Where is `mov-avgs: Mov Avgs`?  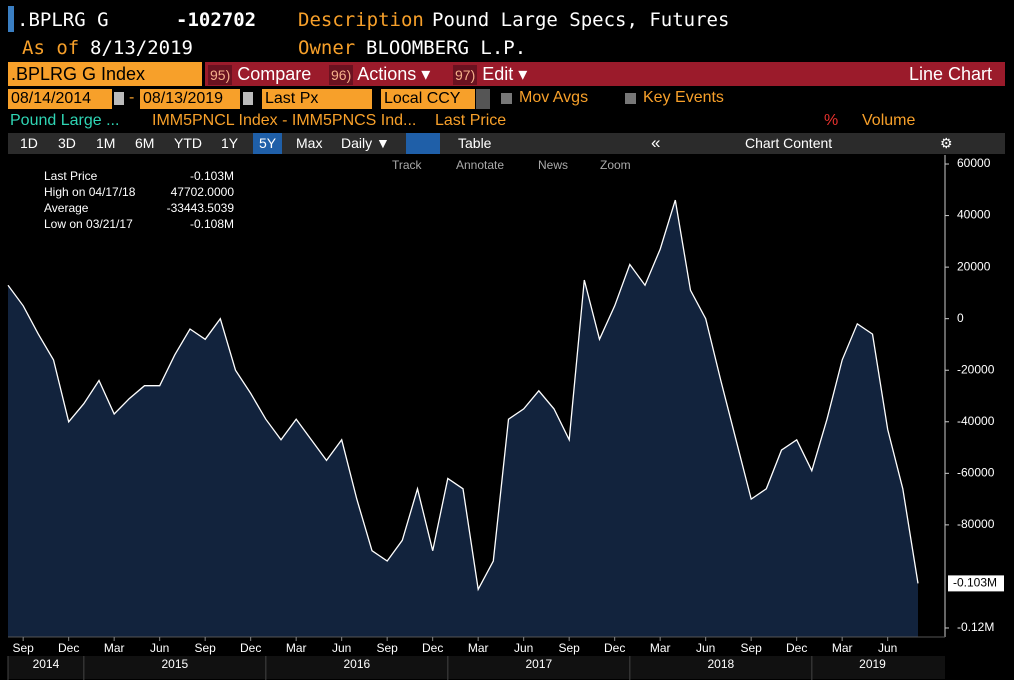
mov-avgs: Mov Avgs is located at coordinates (554, 97).